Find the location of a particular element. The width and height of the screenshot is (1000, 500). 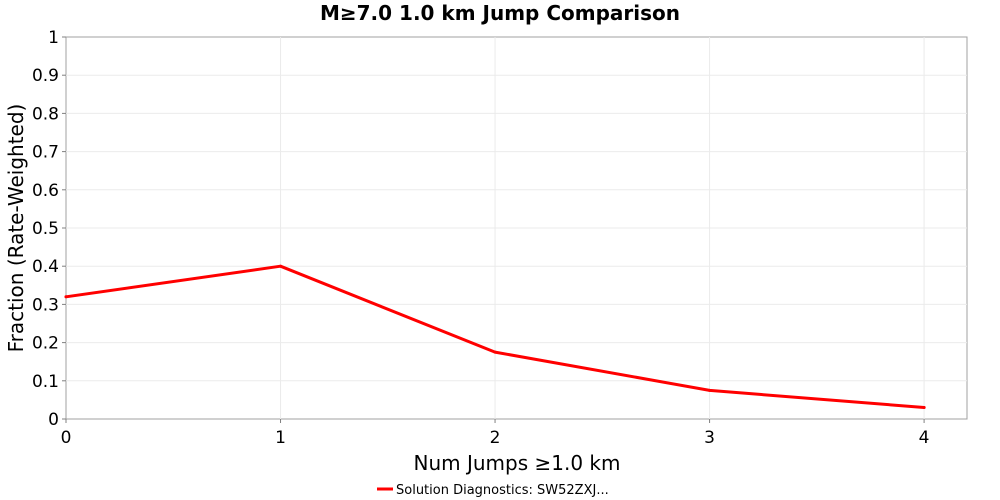

y-tick-label: 0 is located at coordinates (53, 420).